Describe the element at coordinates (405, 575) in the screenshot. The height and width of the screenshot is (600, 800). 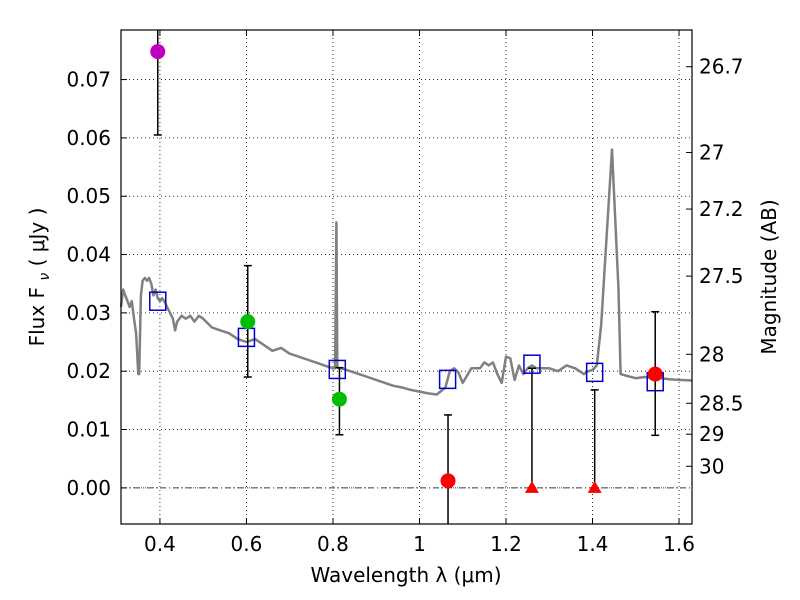
I see `x-axis-label: Wavelength λ (μm)` at that location.